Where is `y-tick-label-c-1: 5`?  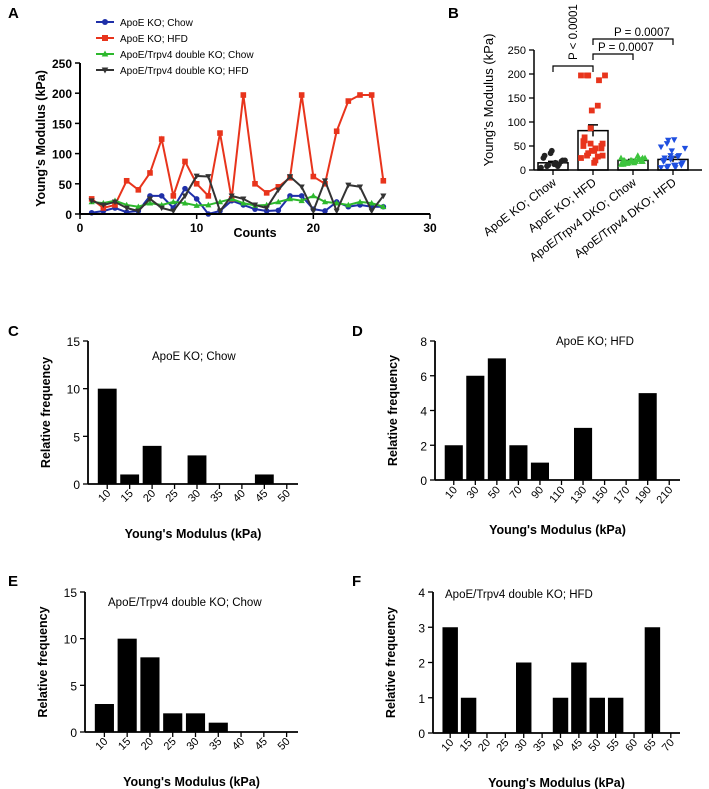 y-tick-label-c-1: 5 is located at coordinates (76, 437).